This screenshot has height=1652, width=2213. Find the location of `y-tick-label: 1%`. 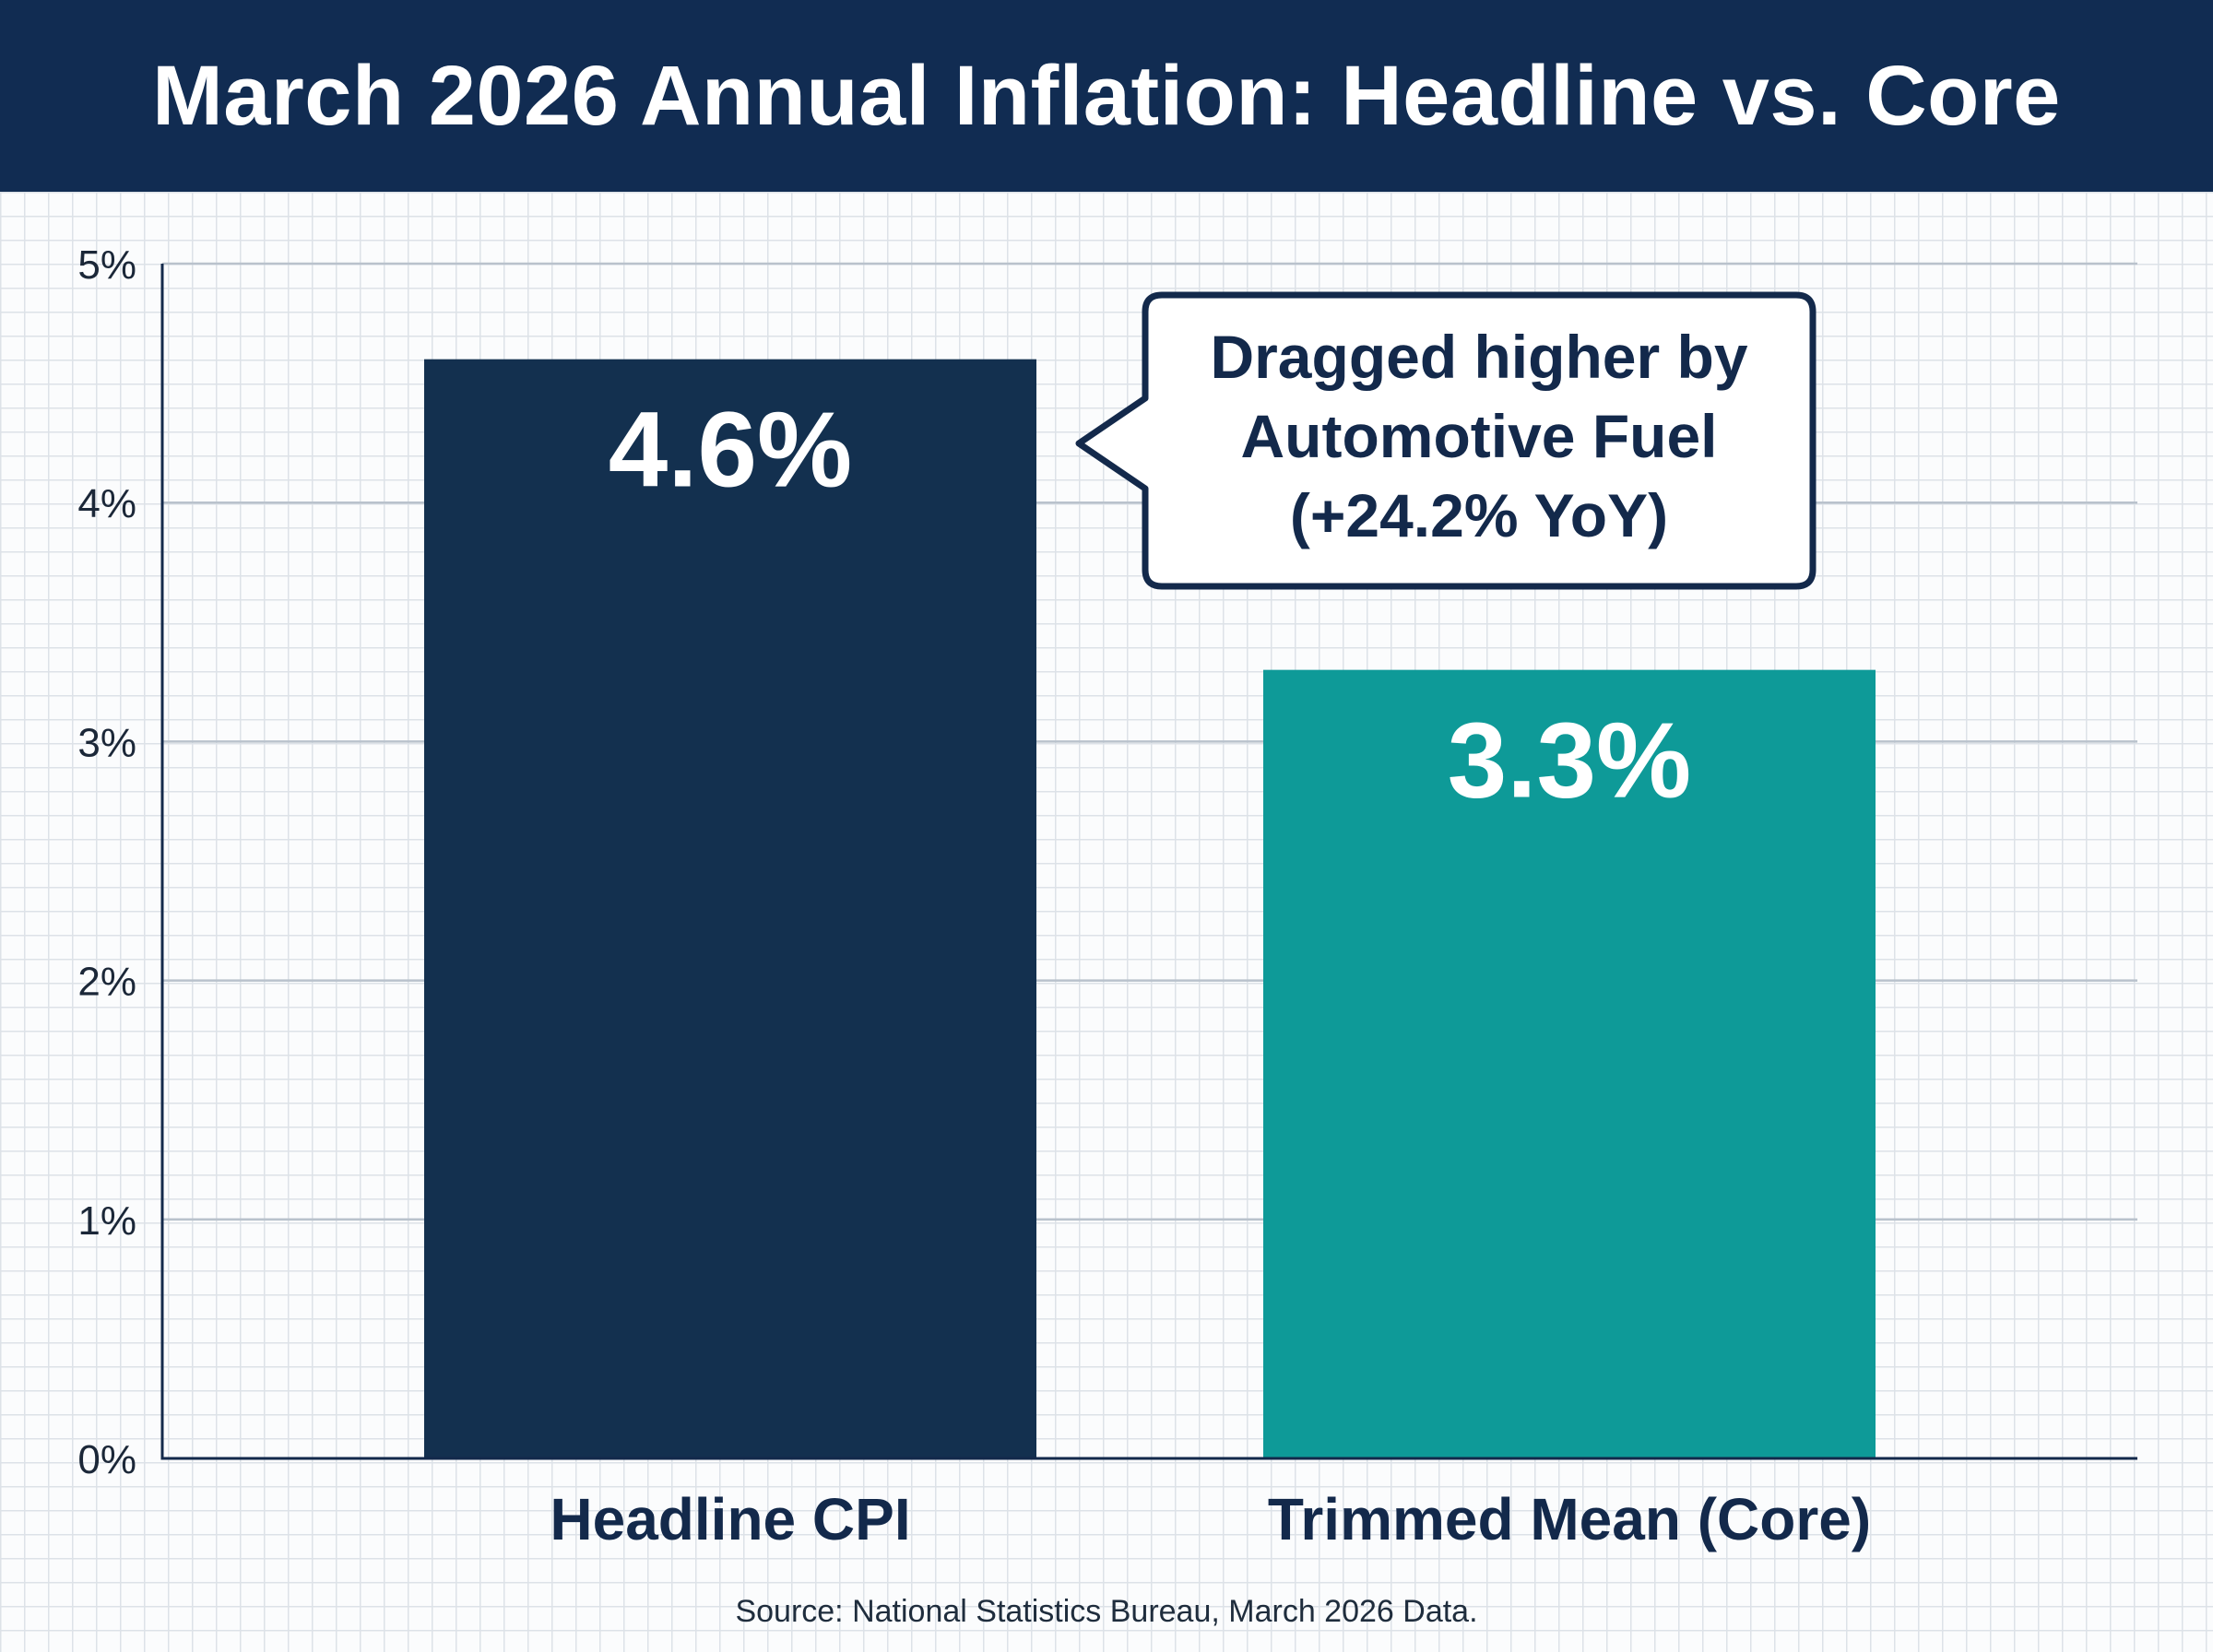

y-tick-label: 1% is located at coordinates (106, 1221).